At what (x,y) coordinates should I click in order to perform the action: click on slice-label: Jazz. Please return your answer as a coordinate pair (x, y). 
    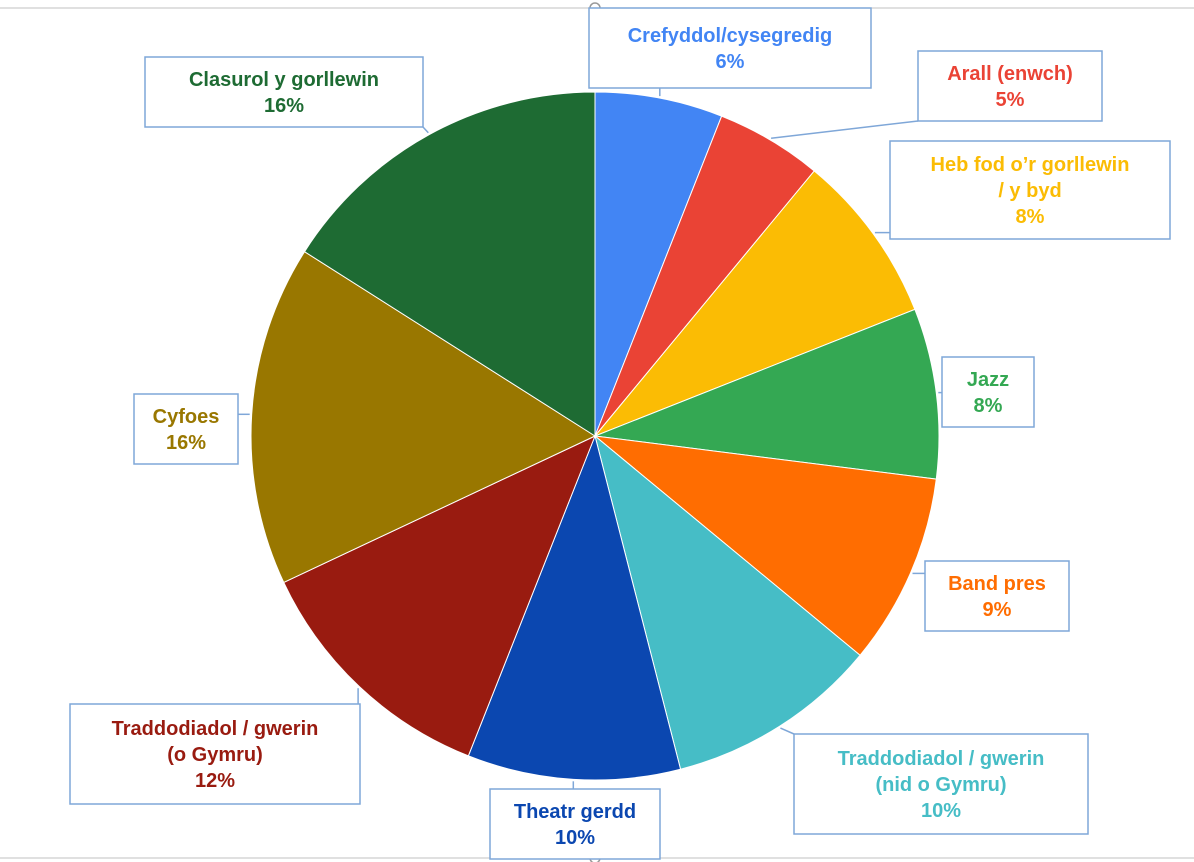
    Looking at the image, I should click on (988, 380).